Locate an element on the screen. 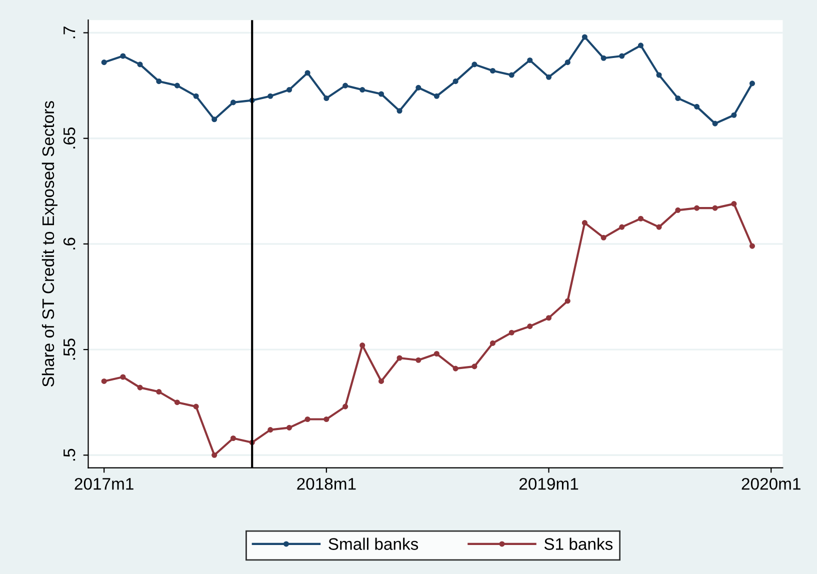  y-tick-label: .5 is located at coordinates (70, 454).